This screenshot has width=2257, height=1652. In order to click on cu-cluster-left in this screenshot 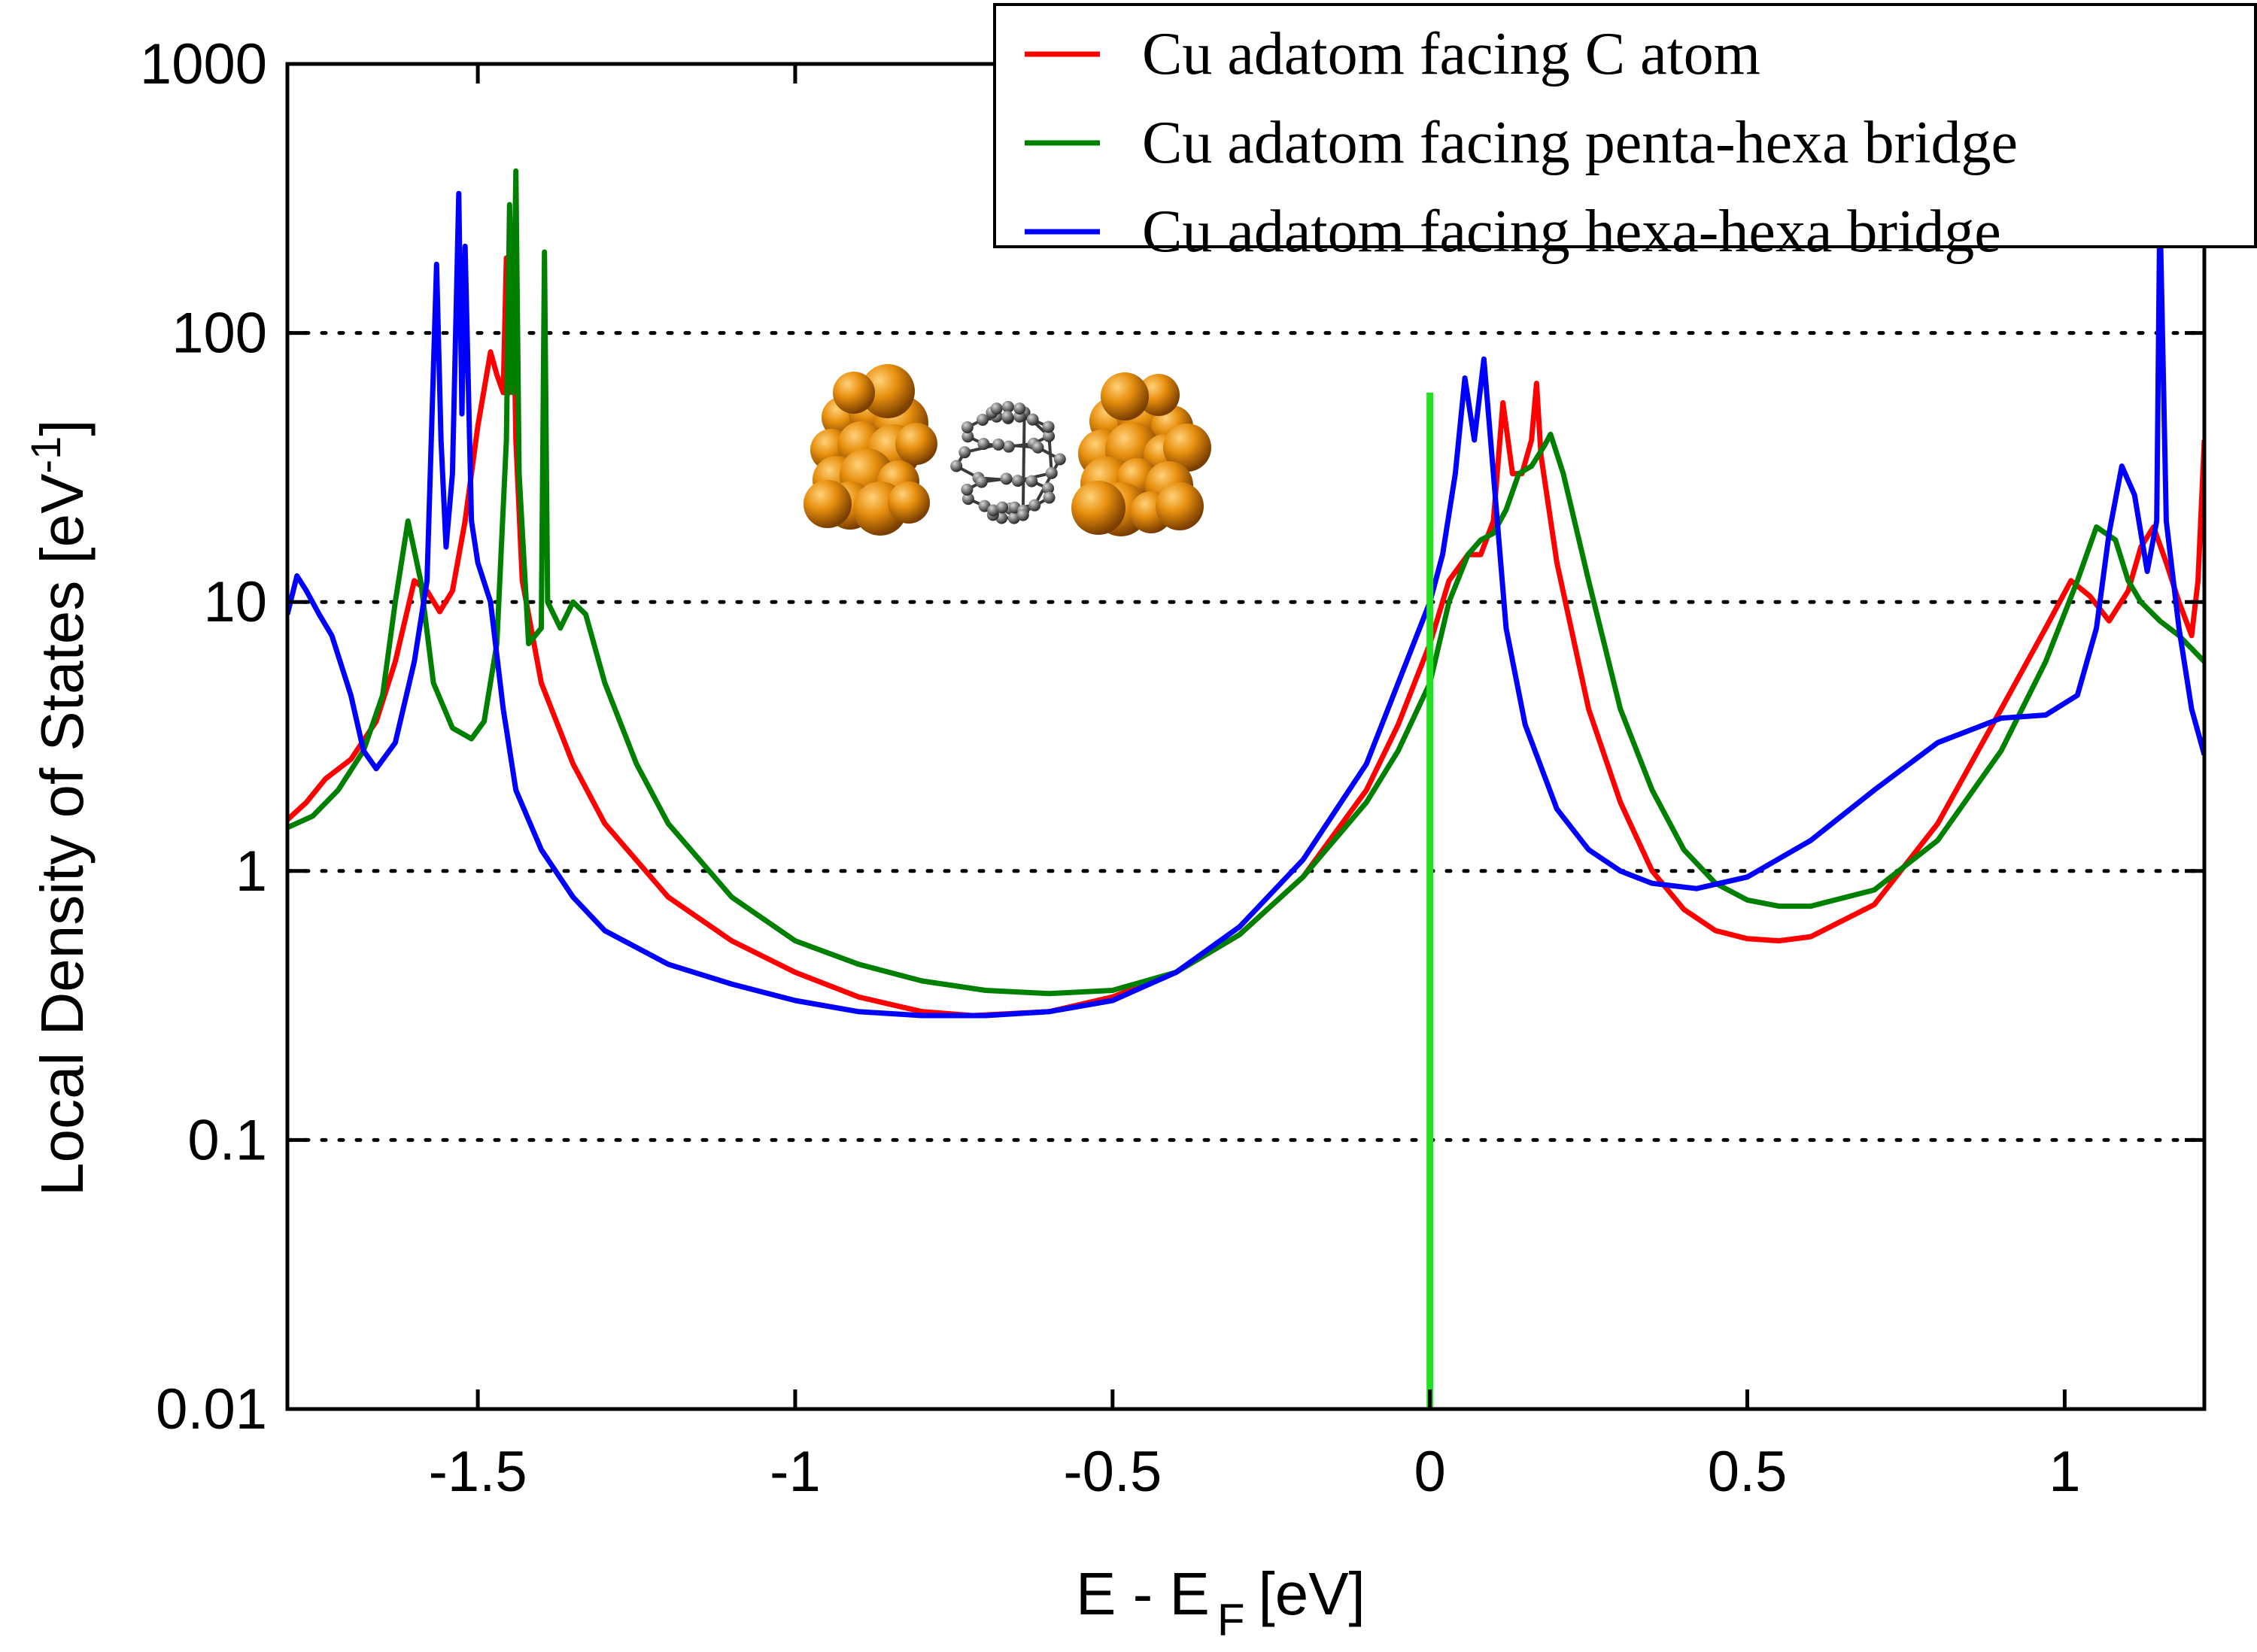, I will do `click(870, 450)`.